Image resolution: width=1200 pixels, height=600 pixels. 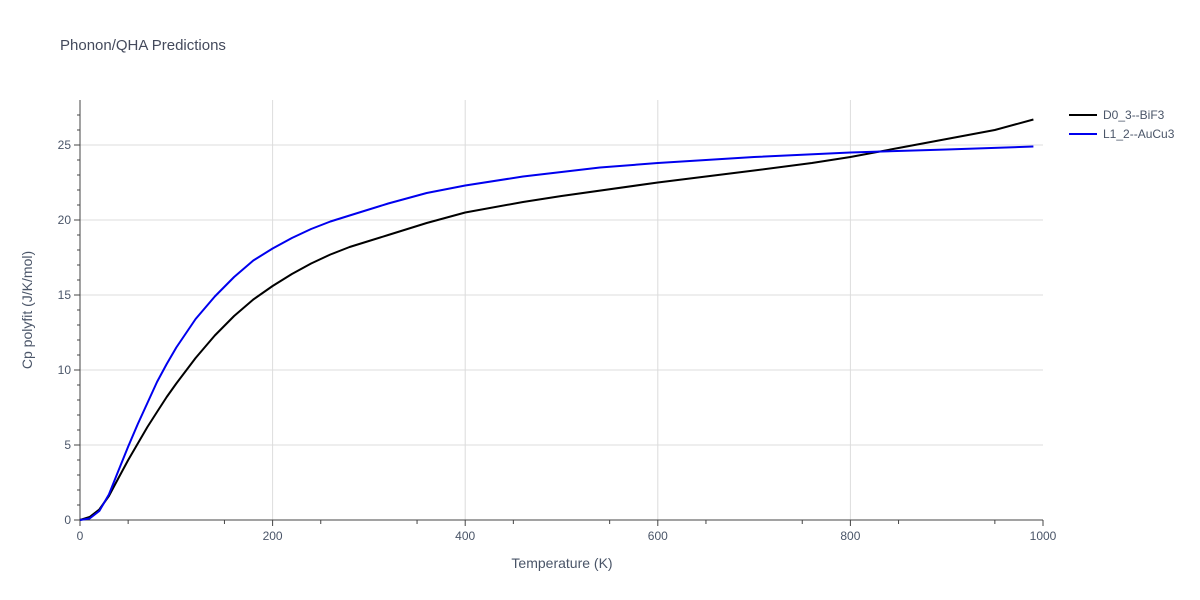 I want to click on y-axis-title: Cp polyfit (J/K/mol), so click(x=27, y=310).